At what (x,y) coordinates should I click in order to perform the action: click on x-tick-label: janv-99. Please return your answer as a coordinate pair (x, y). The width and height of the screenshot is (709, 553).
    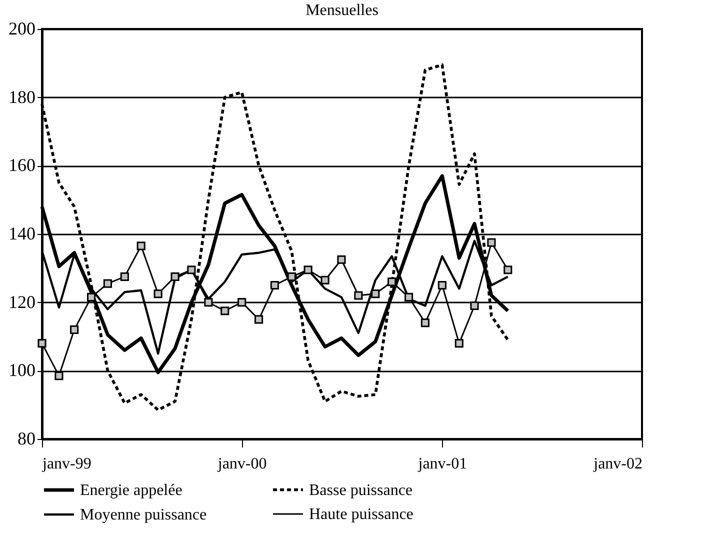
    Looking at the image, I should click on (67, 464).